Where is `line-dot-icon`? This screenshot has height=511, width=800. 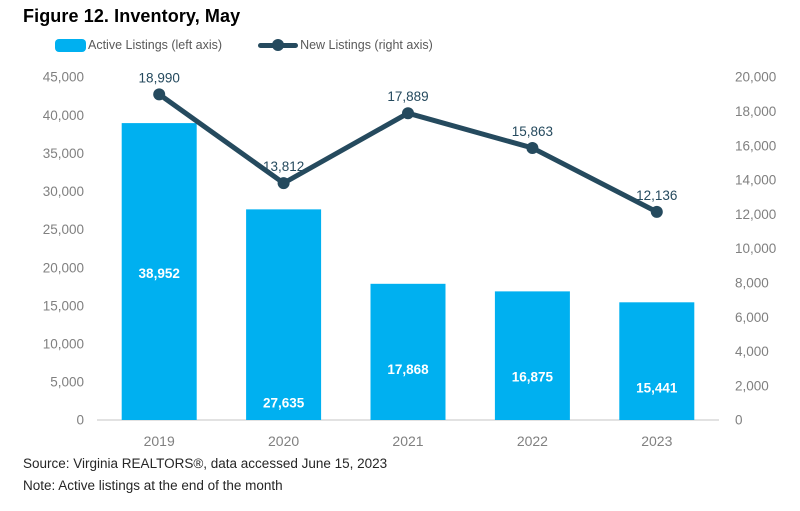
line-dot-icon is located at coordinates (278, 45).